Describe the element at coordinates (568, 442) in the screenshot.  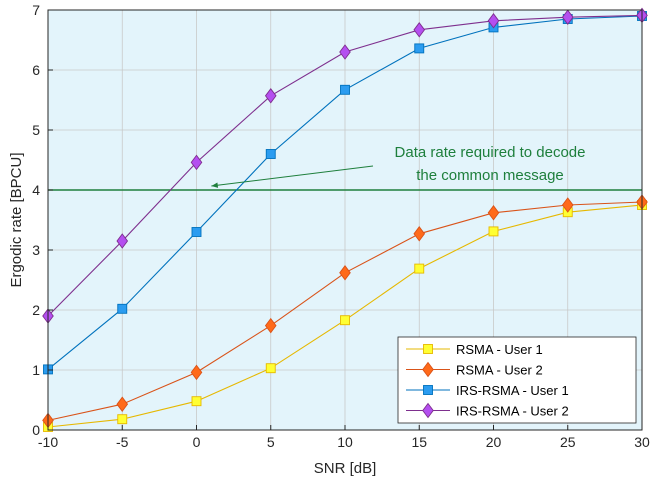
I see `x-tick-label: 25` at that location.